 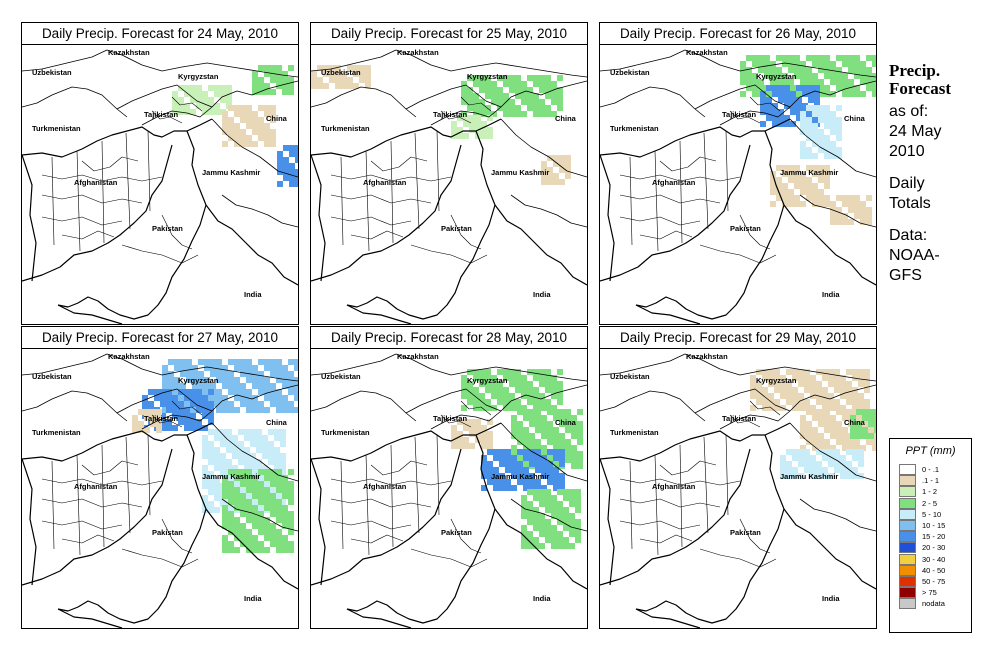 I want to click on legend-swatch, so click(x=907, y=581).